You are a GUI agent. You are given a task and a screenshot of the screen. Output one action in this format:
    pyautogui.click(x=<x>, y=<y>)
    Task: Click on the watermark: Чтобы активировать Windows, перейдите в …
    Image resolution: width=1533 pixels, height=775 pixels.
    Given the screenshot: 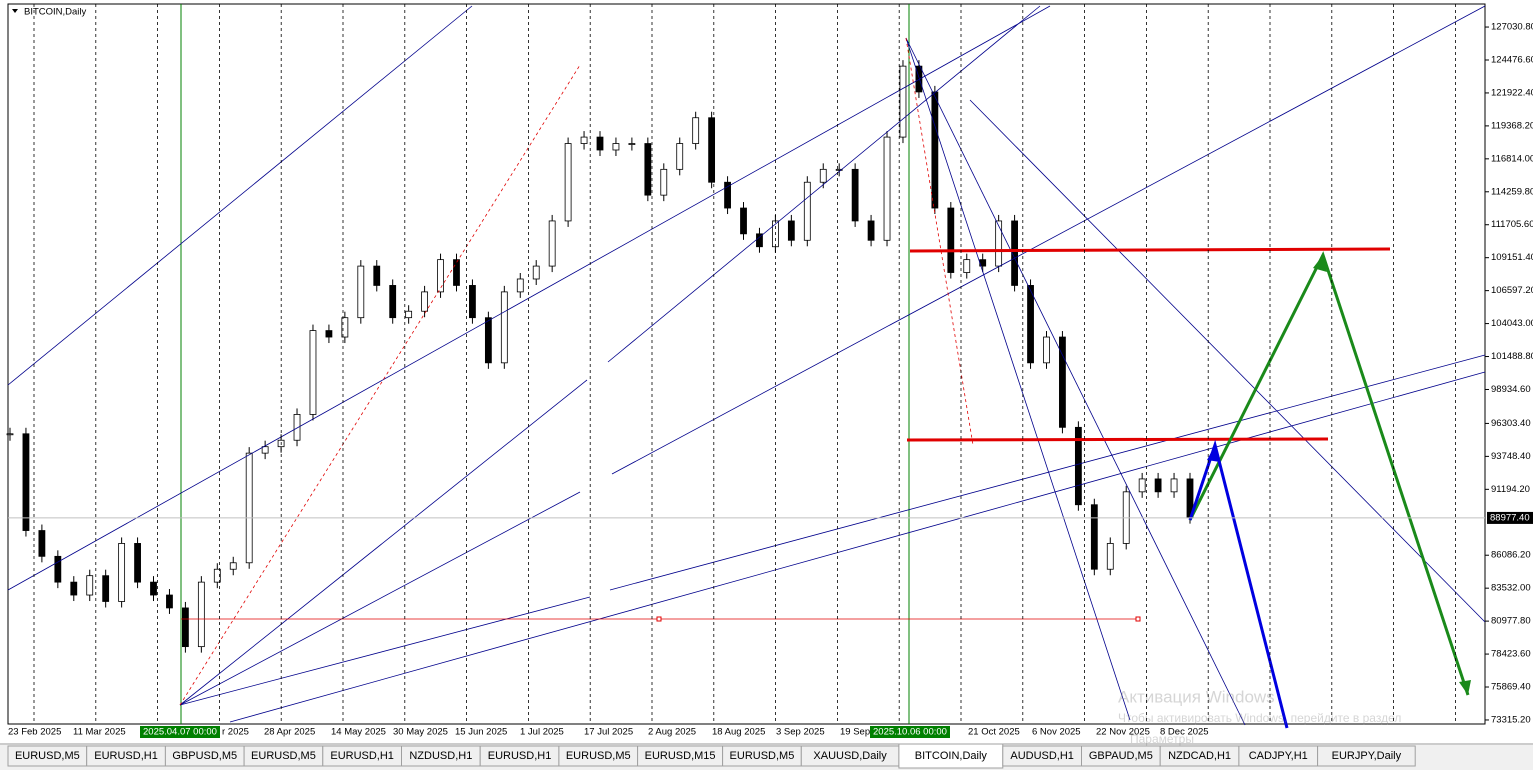 What is the action you would take?
    pyautogui.click(x=1259, y=718)
    